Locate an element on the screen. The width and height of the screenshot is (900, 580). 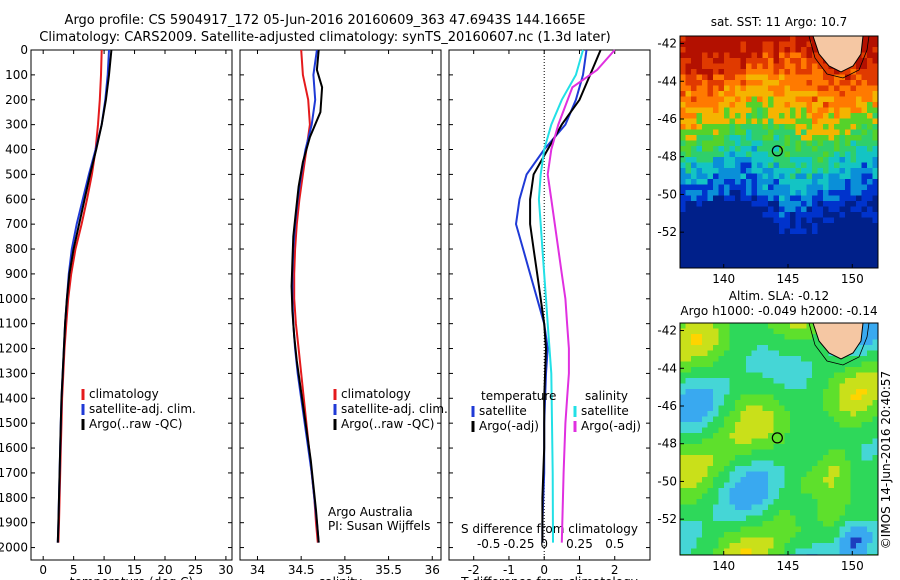
depth-tick-label: 1700 is located at coordinates (14, 473).